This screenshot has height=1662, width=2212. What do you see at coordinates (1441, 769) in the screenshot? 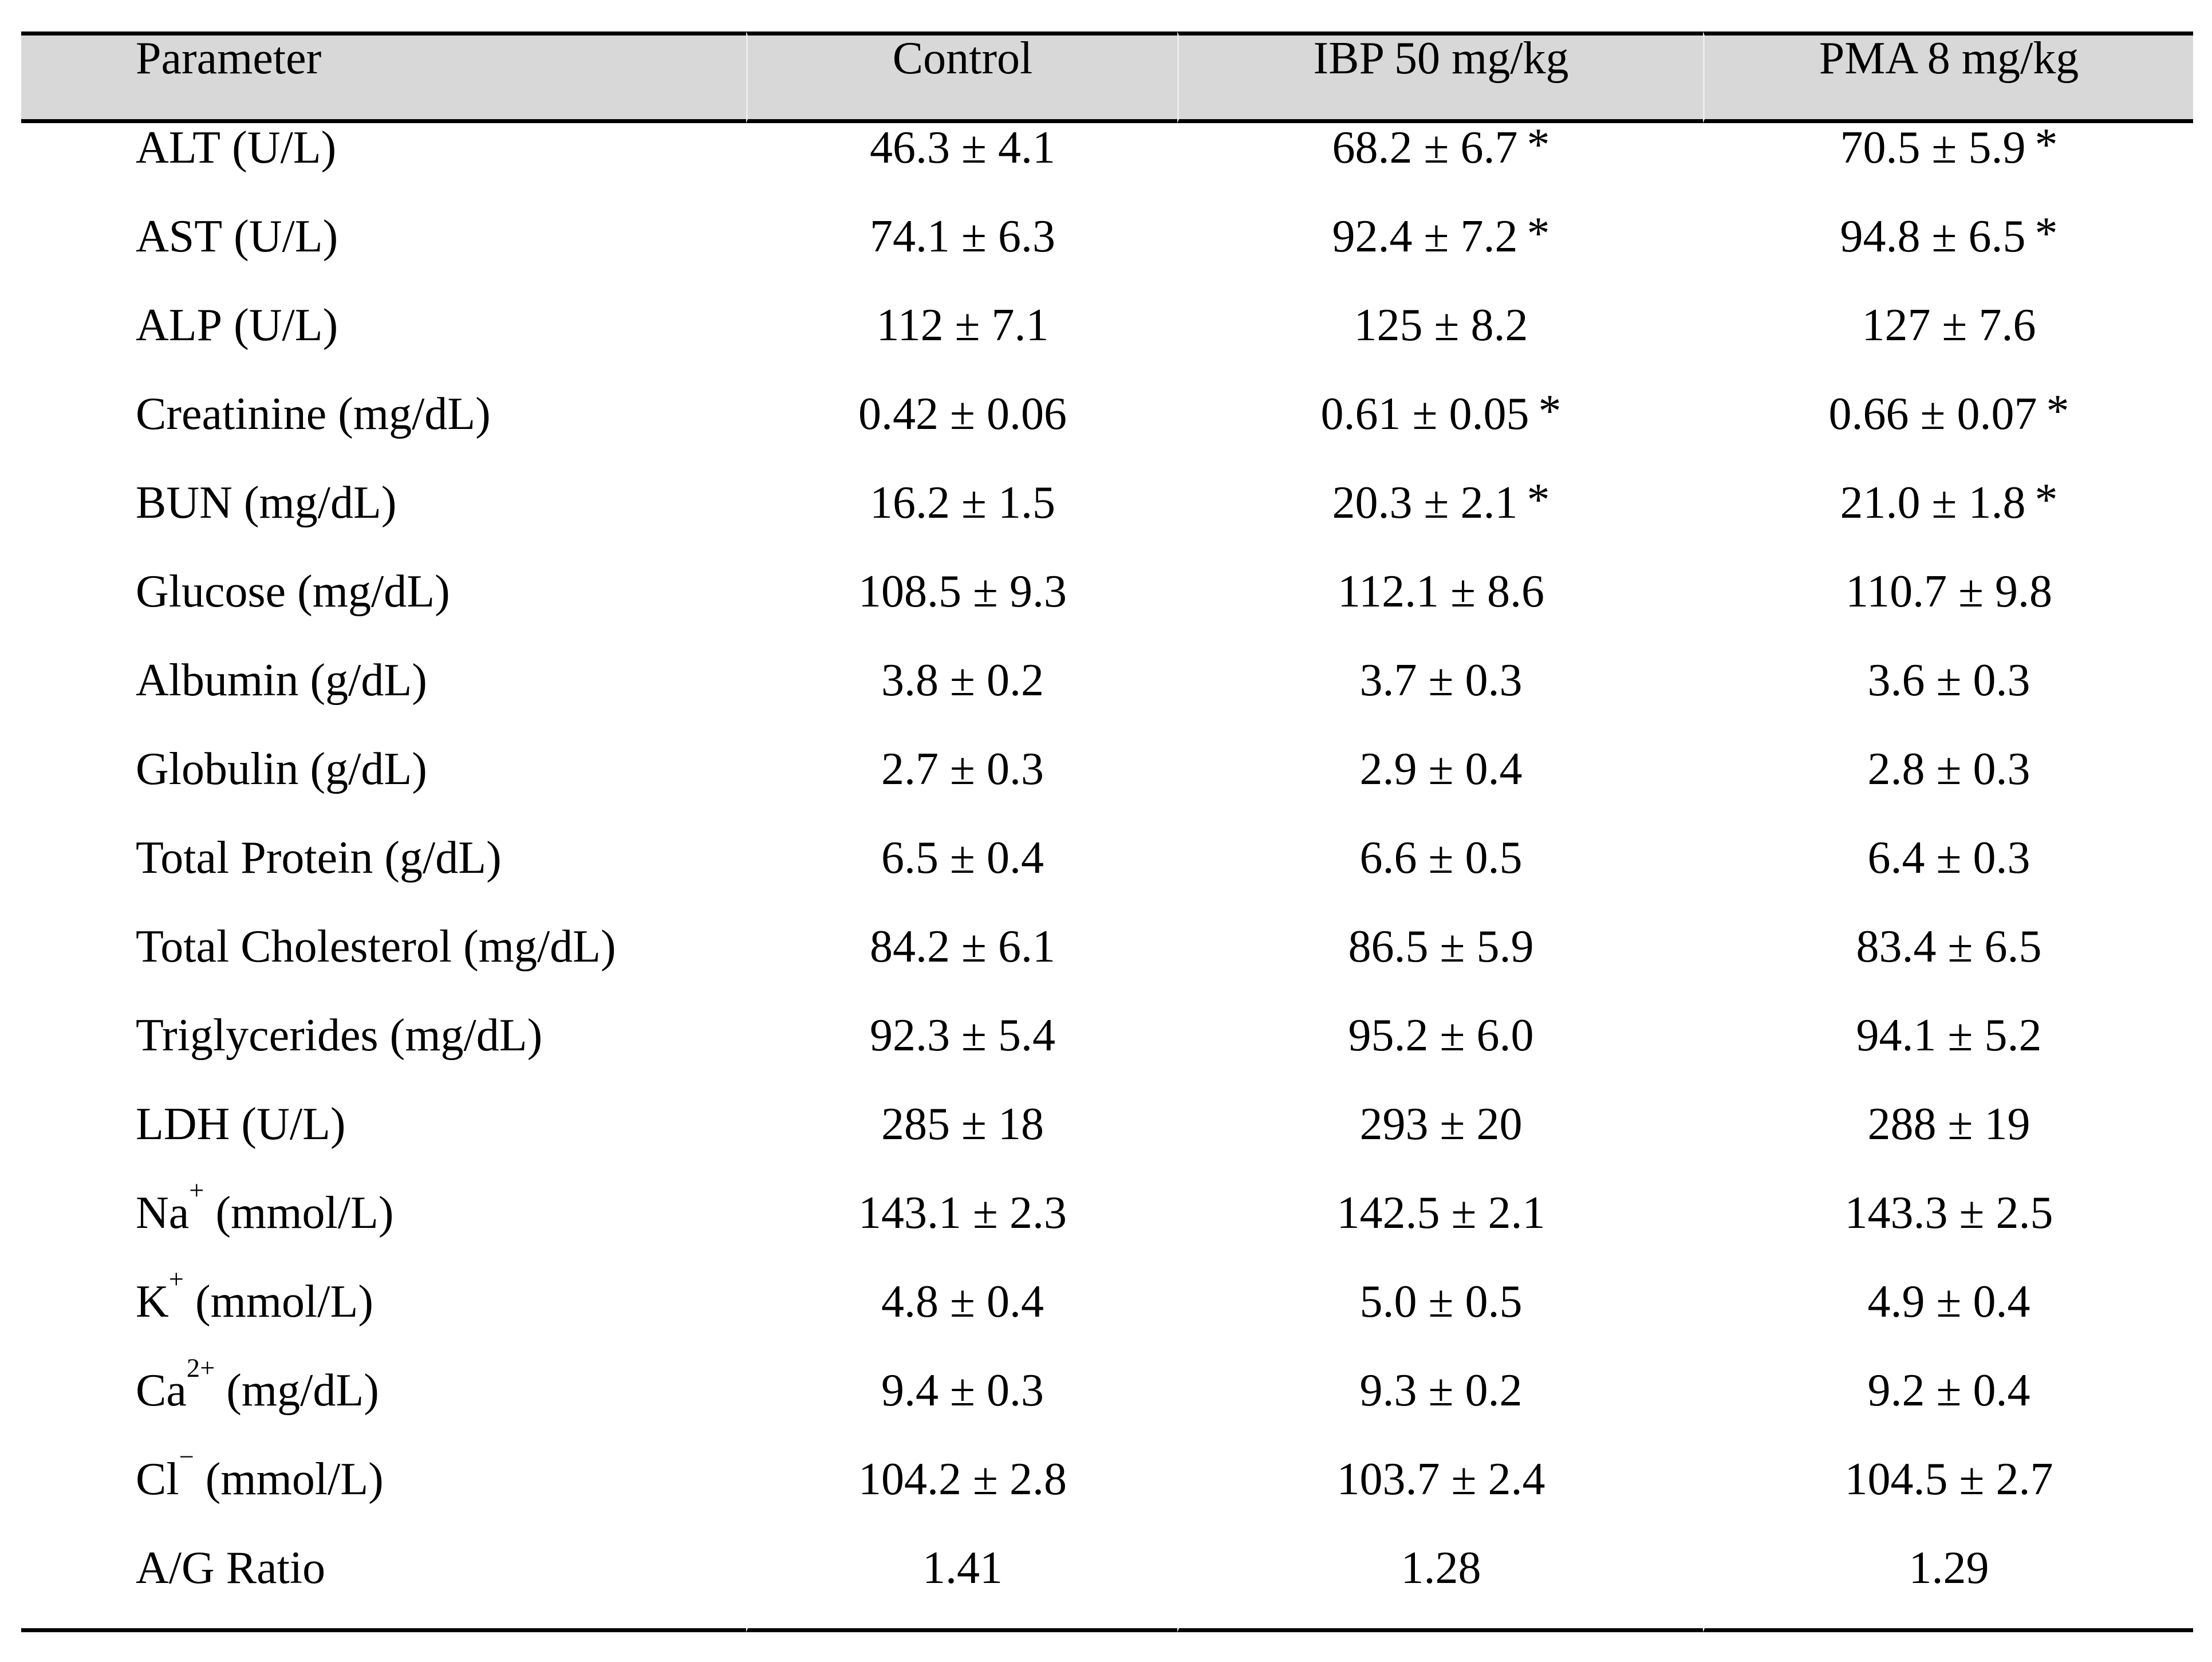
I see `value-text: 2.9 ± 0.4` at bounding box center [1441, 769].